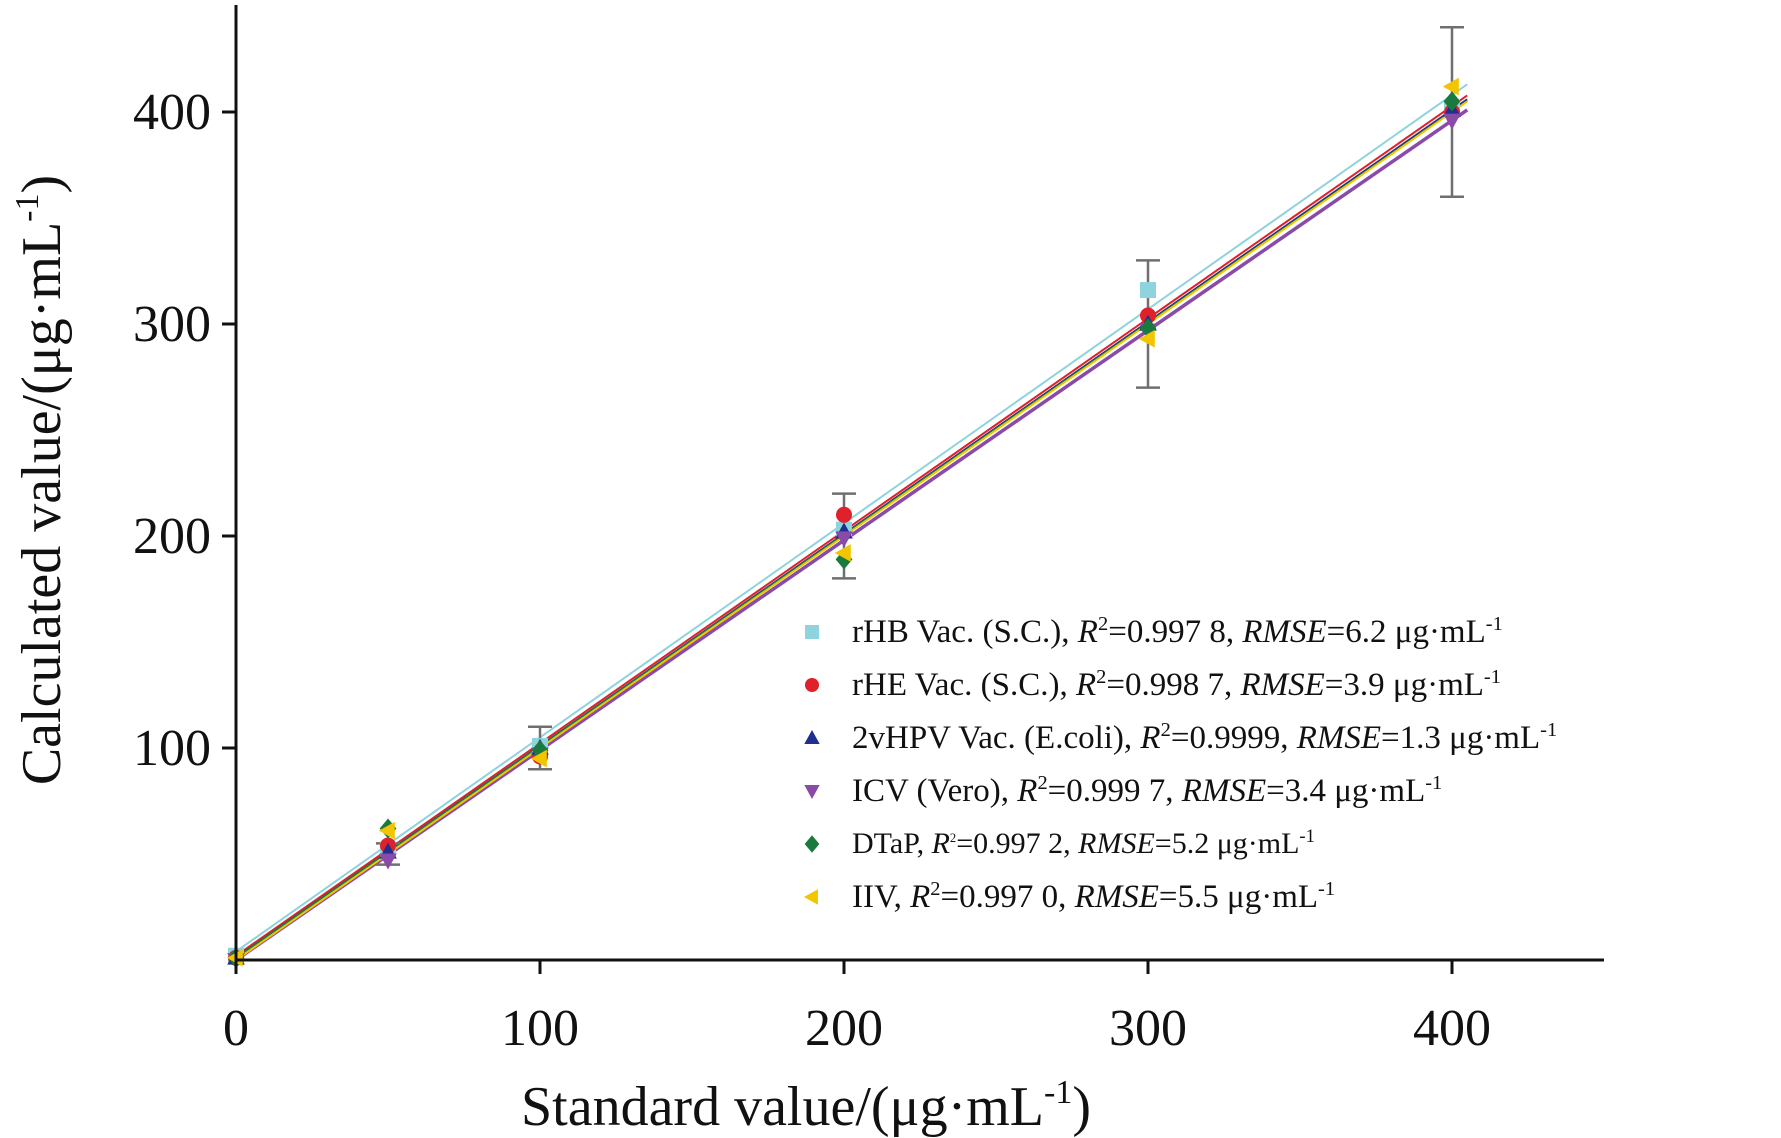 The height and width of the screenshot is (1138, 1781). I want to click on legend-r2-value: 0.997 0, so click(1009, 897).